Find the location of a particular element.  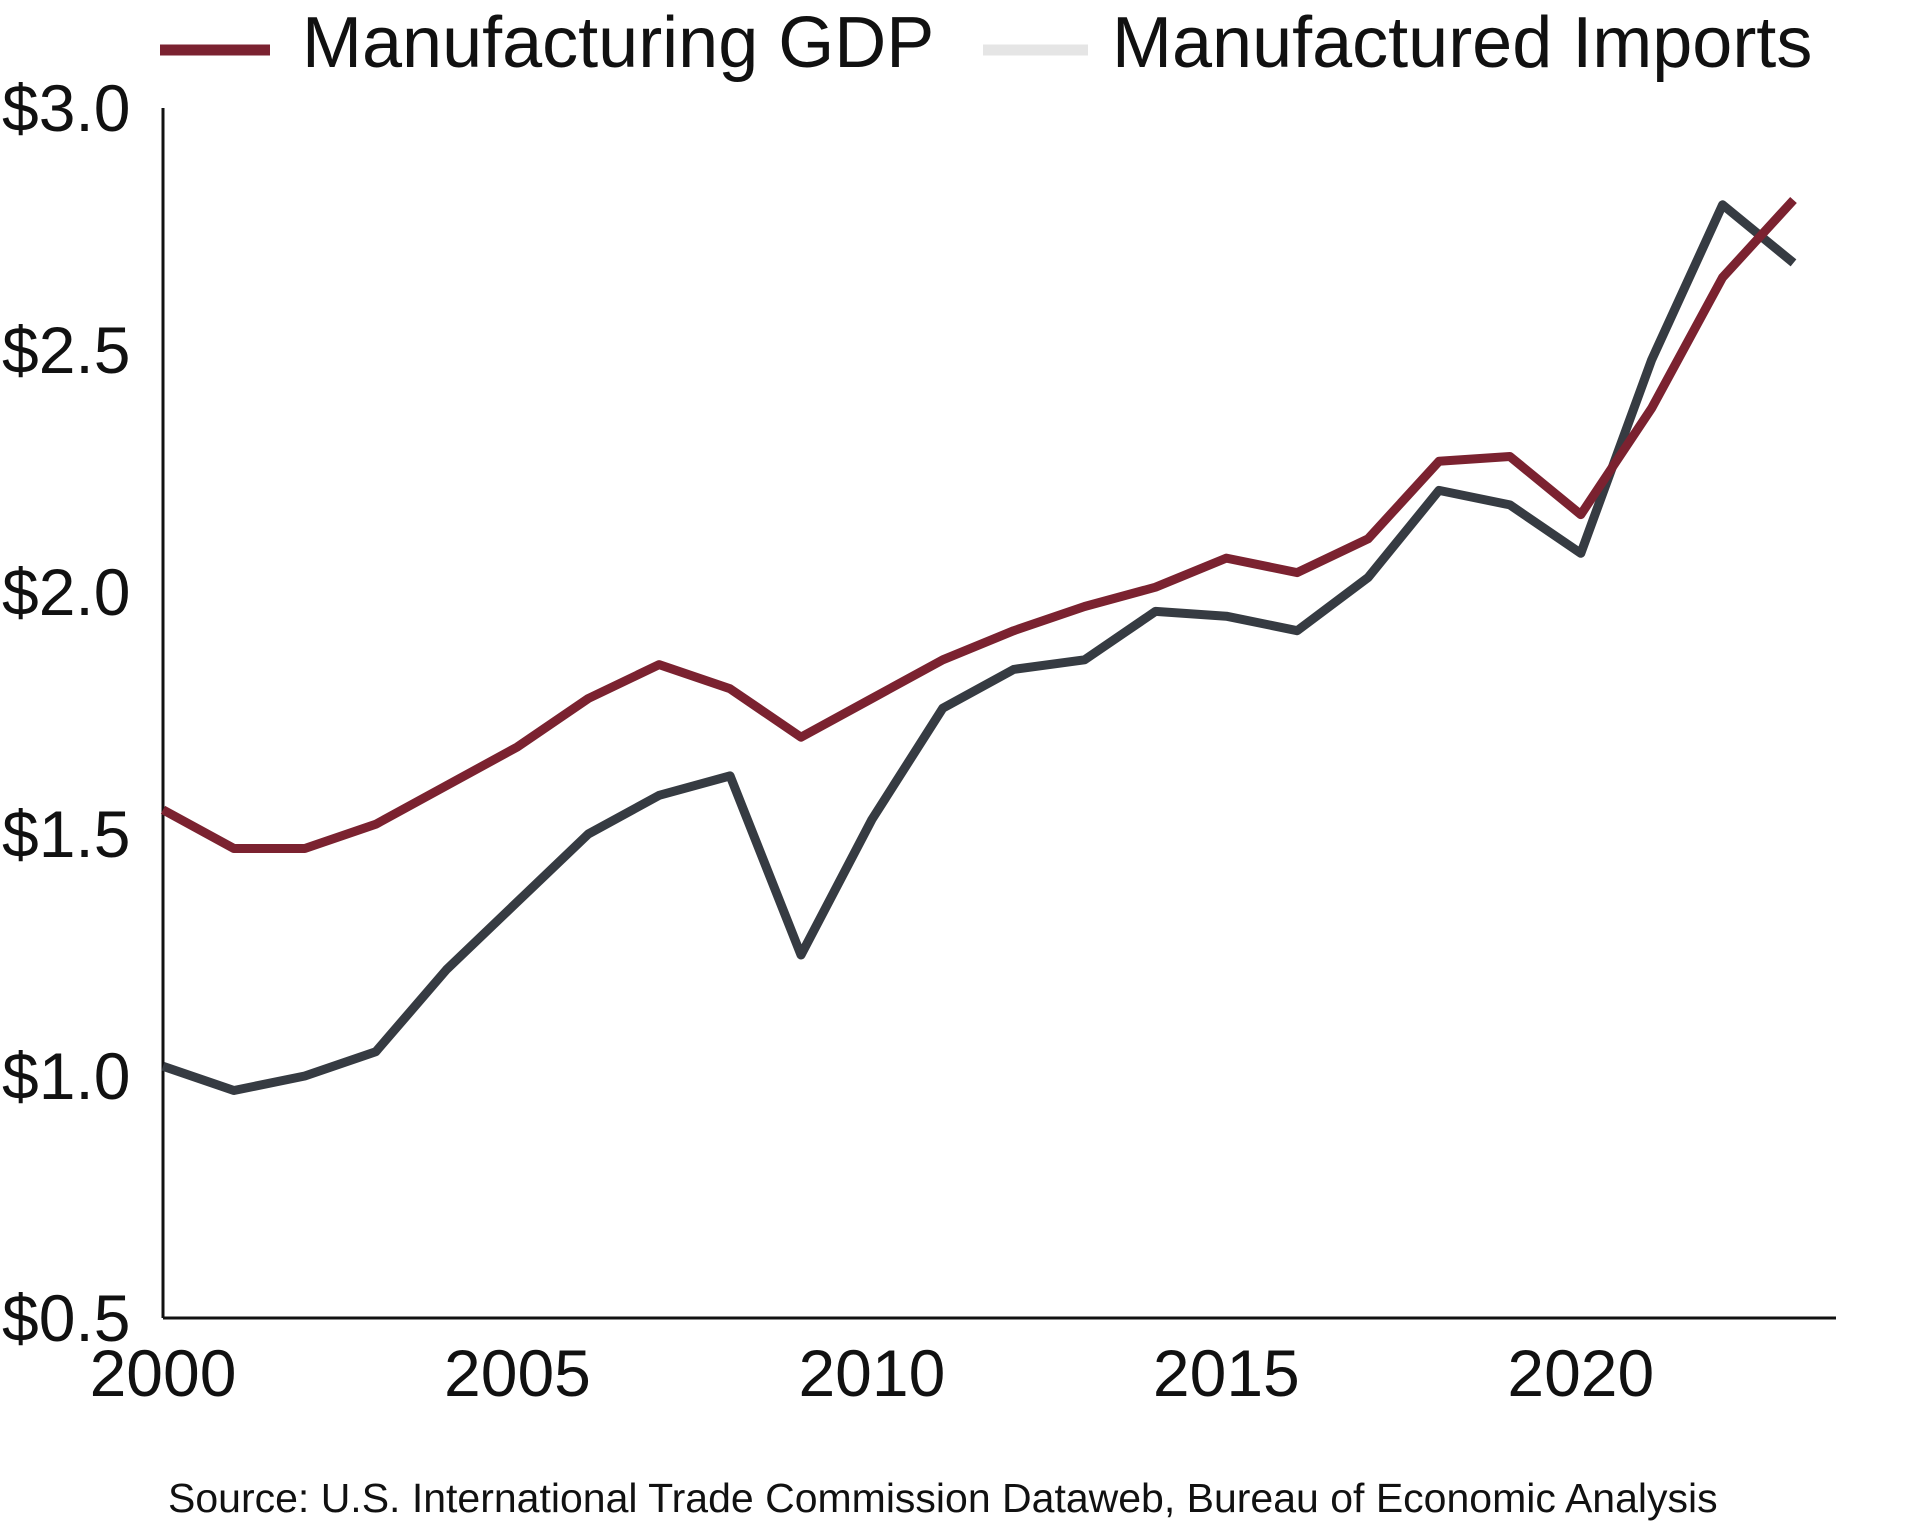

y-tick-label: $2.0 is located at coordinates (66, 592).